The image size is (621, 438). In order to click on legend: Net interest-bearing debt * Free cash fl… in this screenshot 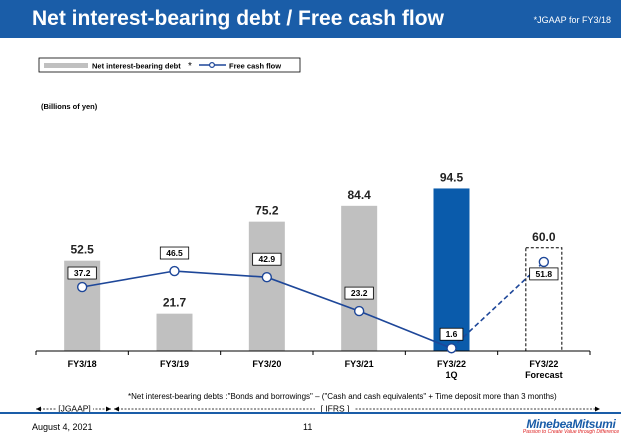, I will do `click(169, 65)`.